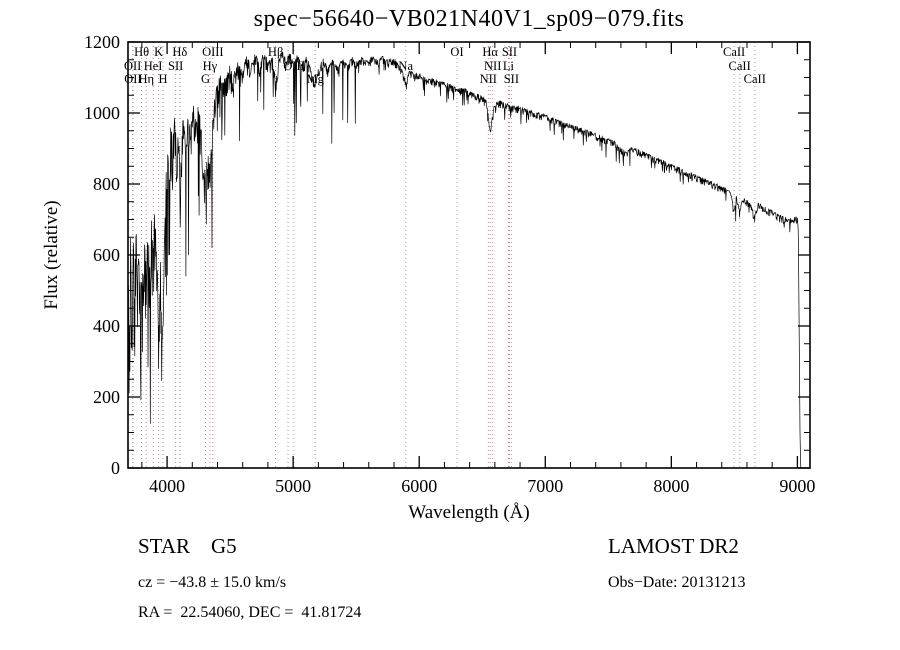 This screenshot has height=650, width=900. What do you see at coordinates (469, 19) in the screenshot?
I see `plot-title: spec−56640−VB021N40V1_sp09−079.fits` at bounding box center [469, 19].